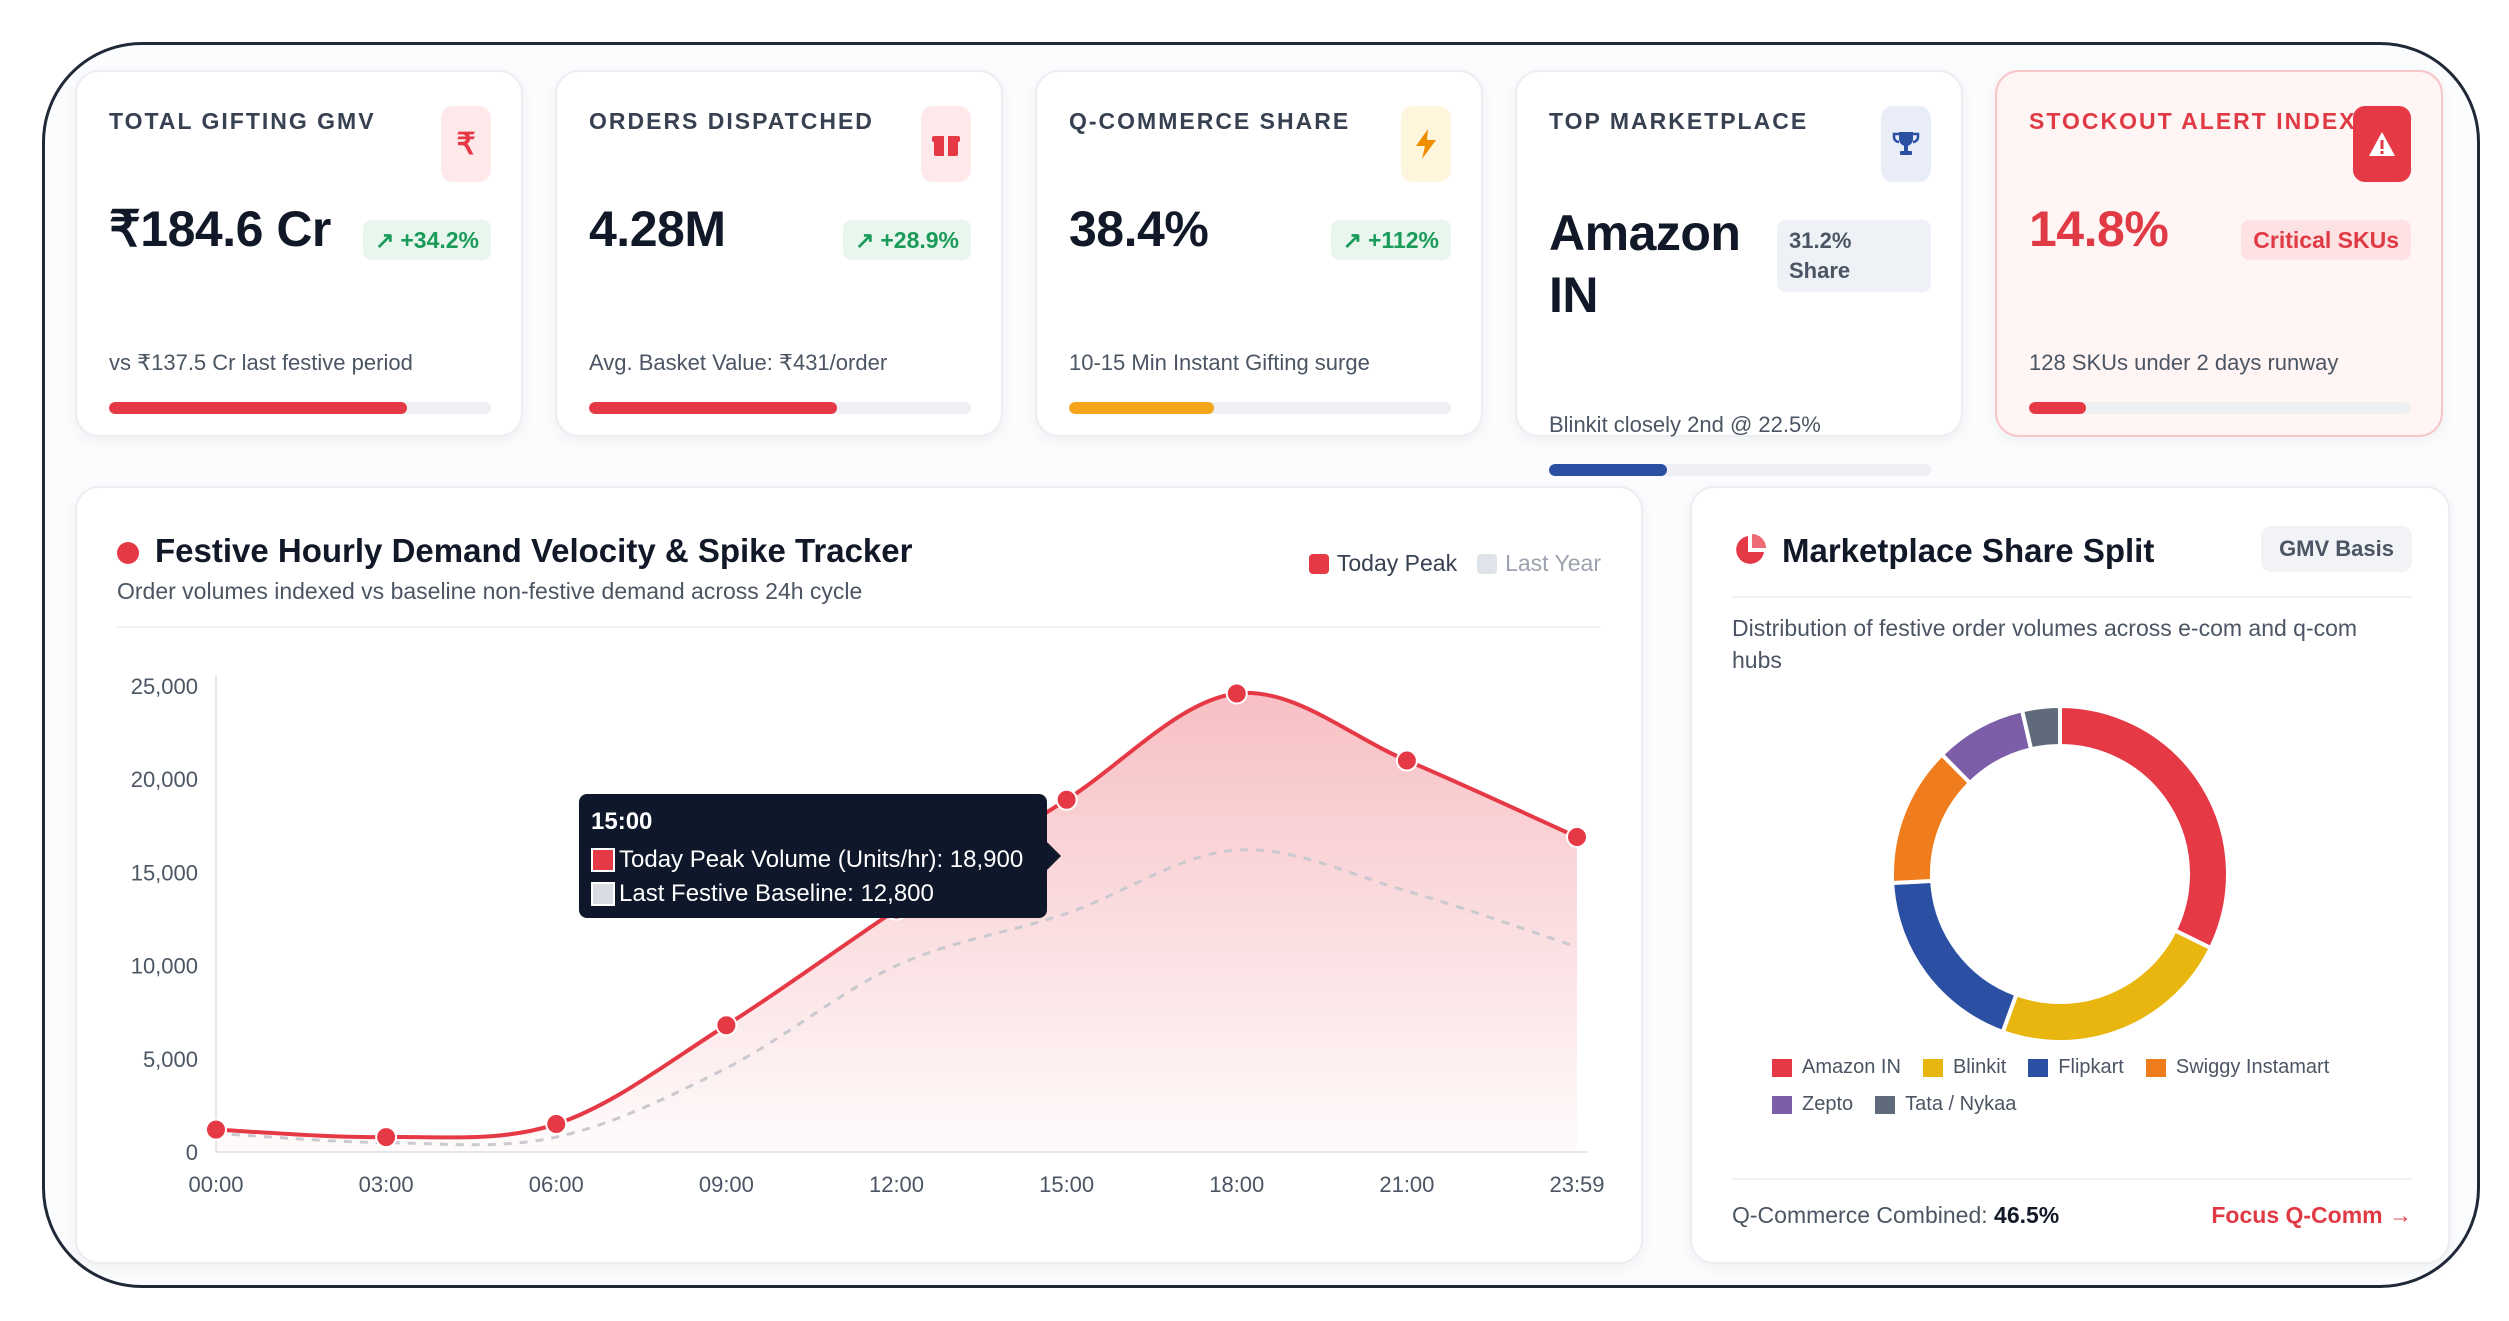  What do you see at coordinates (1576, 1184) in the screenshot?
I see `x-tick-label: 23:59` at bounding box center [1576, 1184].